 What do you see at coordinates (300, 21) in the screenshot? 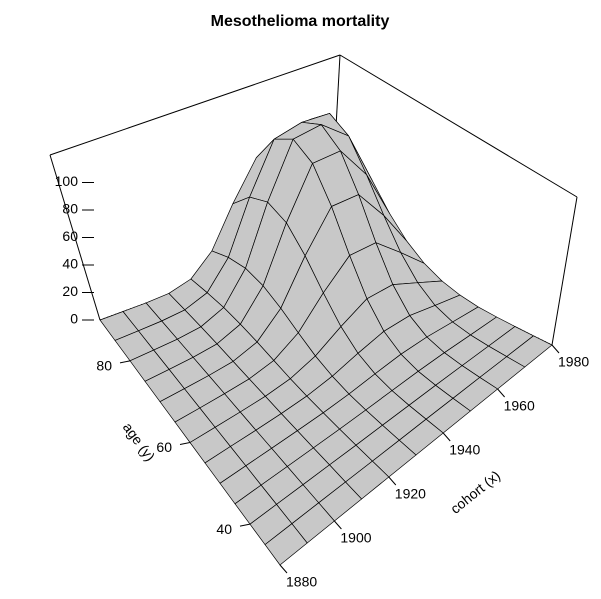
I see `chart-title: Mesothelioma mortality` at bounding box center [300, 21].